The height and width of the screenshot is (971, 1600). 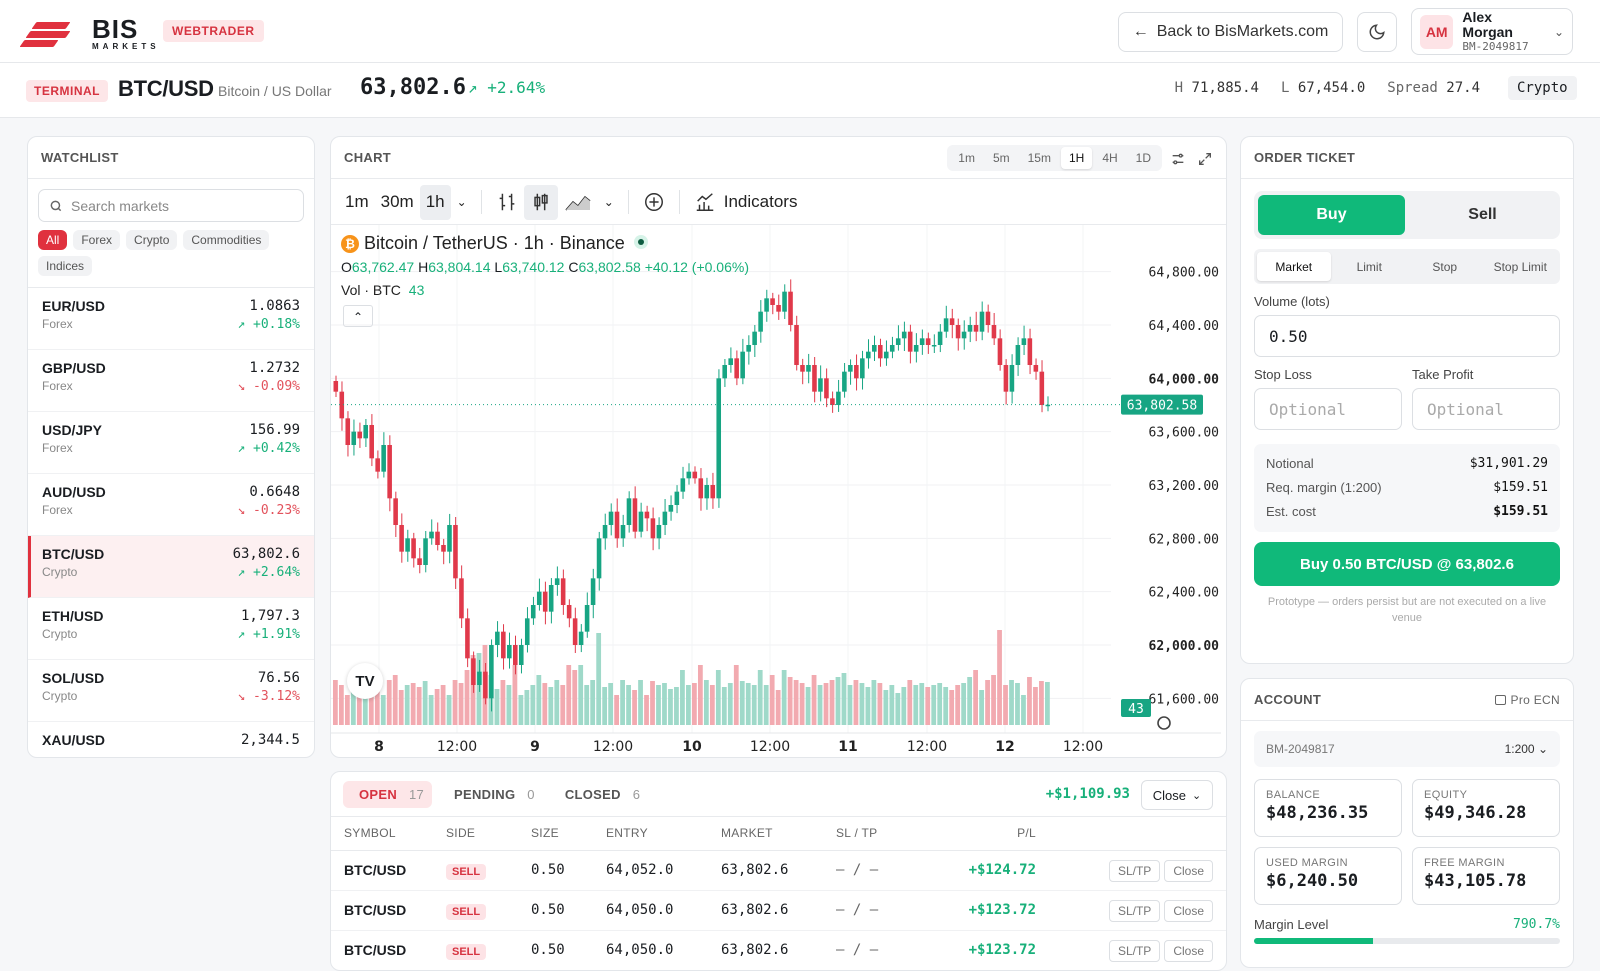 What do you see at coordinates (274, 430) in the screenshot?
I see `watchlist-price: 156.99` at bounding box center [274, 430].